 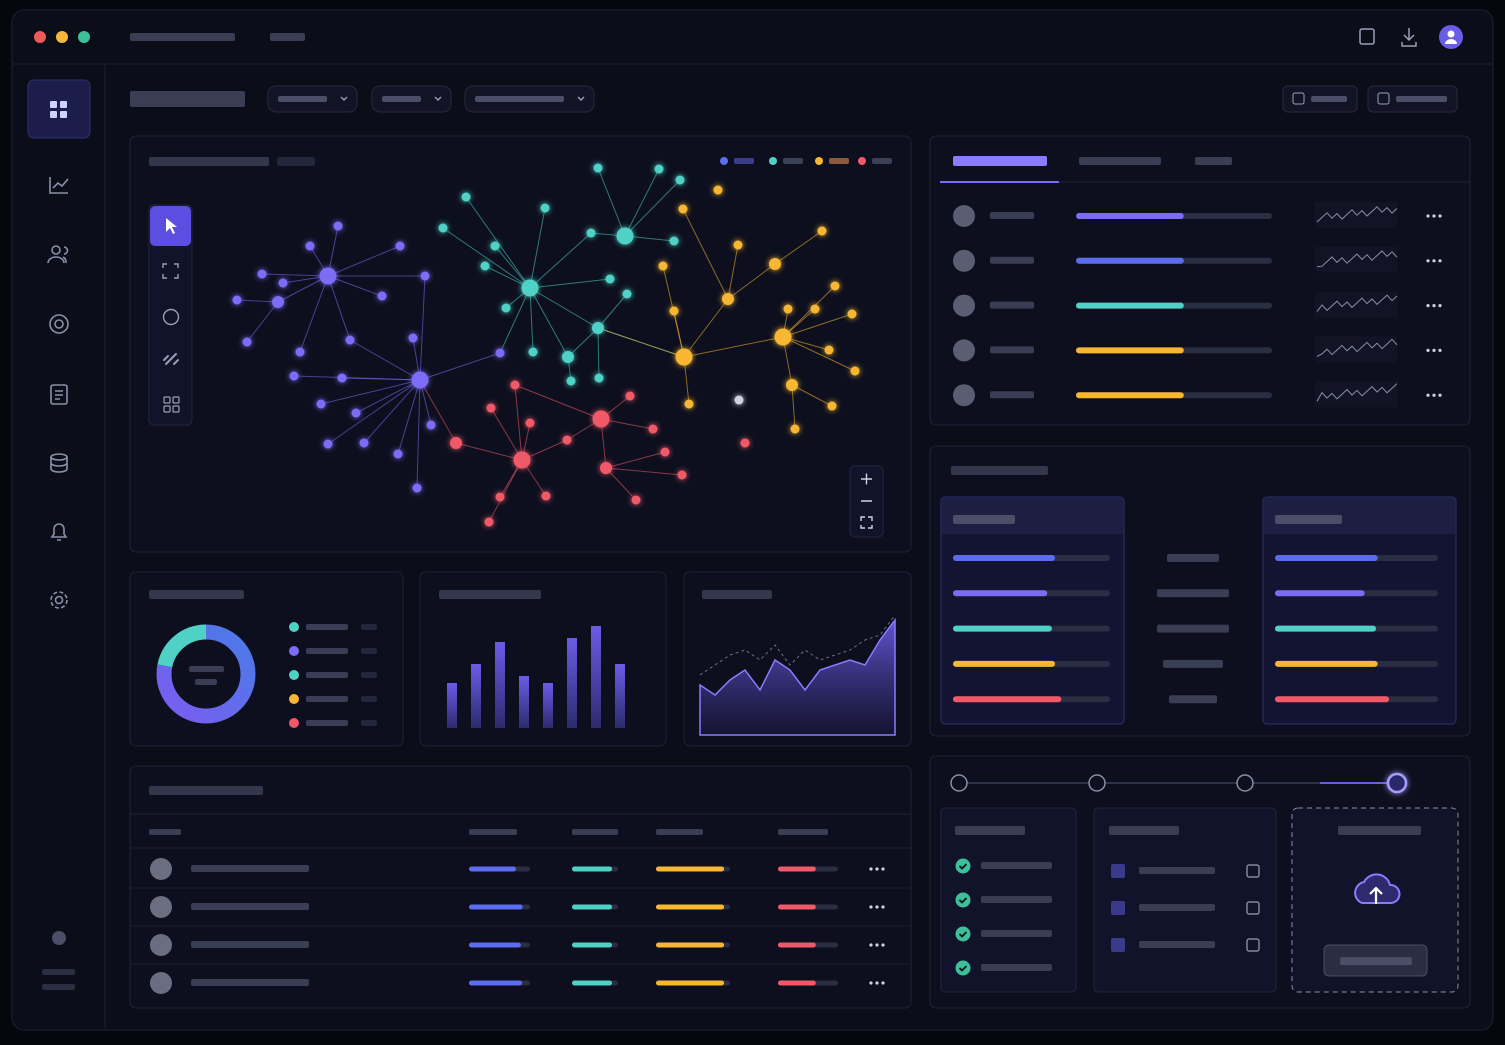 I want to click on donut-panel, so click(x=266, y=659).